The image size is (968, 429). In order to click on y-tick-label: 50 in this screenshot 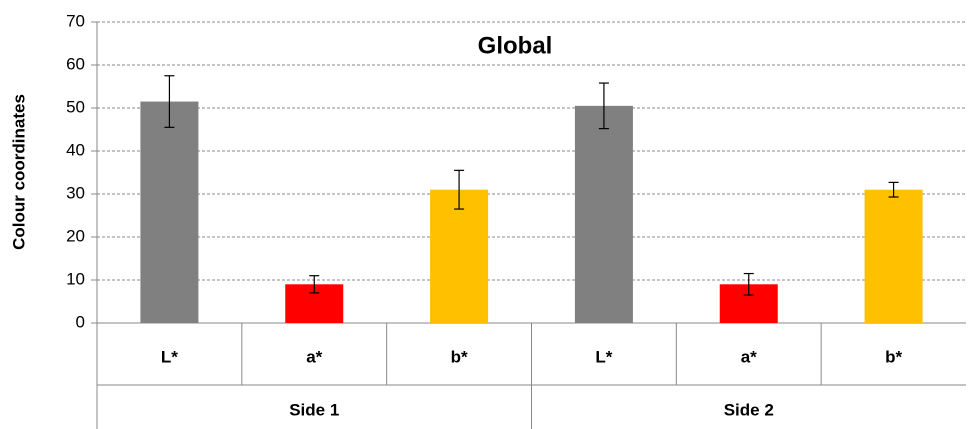, I will do `click(75, 106)`.